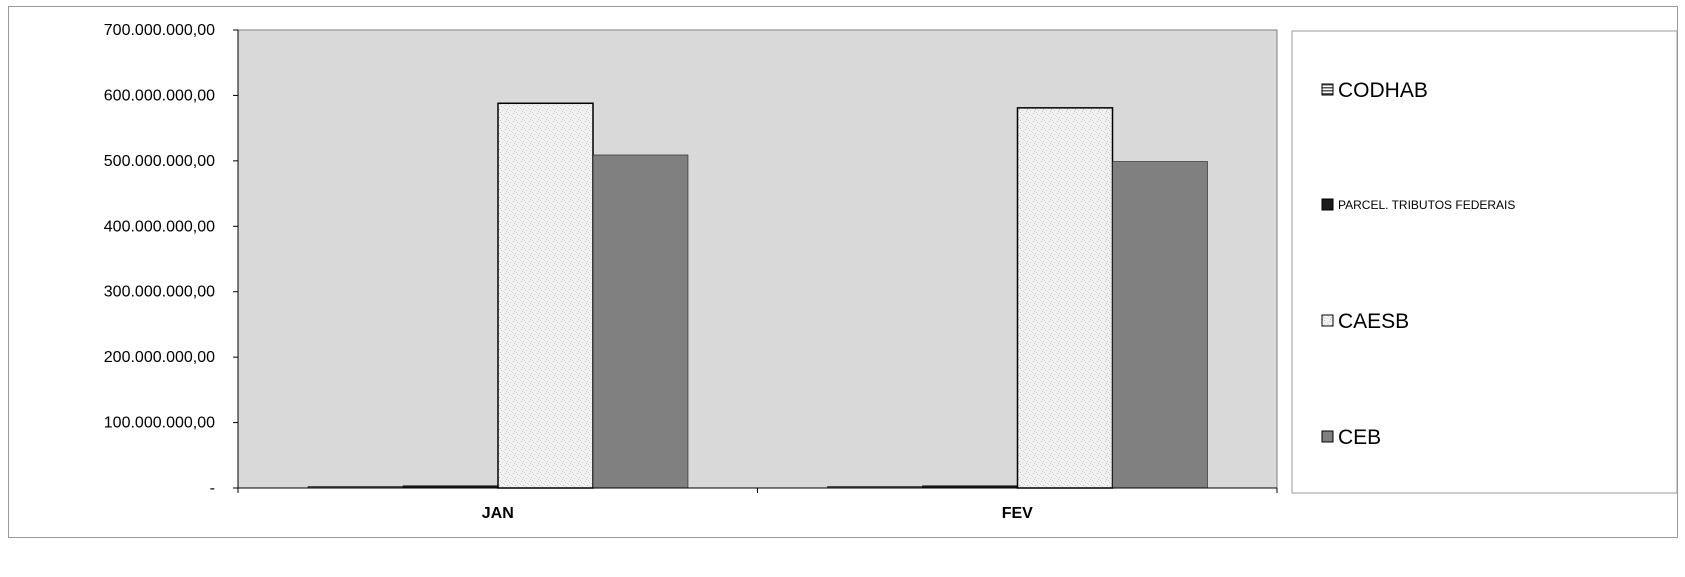 The image size is (1685, 577). I want to click on bar-caesb-jan, so click(545, 295).